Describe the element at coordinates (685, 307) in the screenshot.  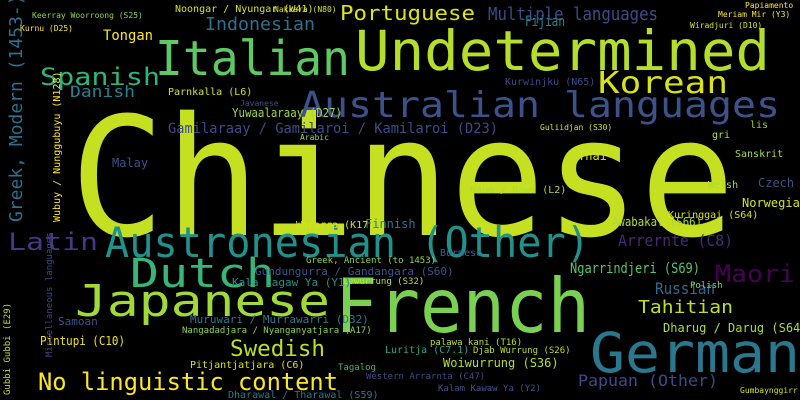
I see `word: Tahitian` at that location.